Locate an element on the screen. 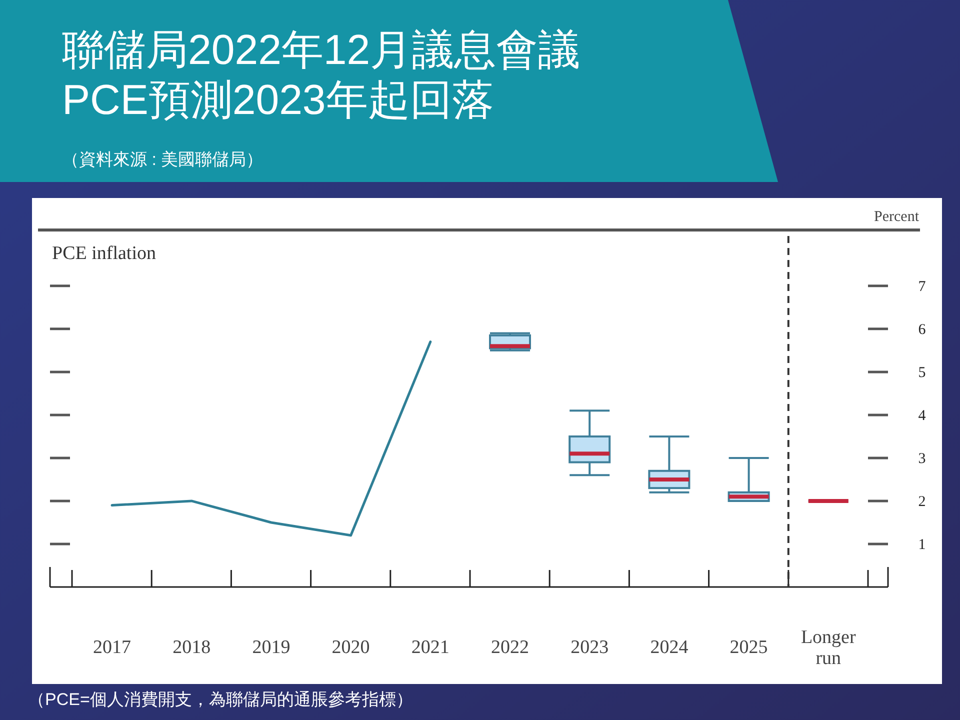  y-tick-label: 3 is located at coordinates (922, 458).